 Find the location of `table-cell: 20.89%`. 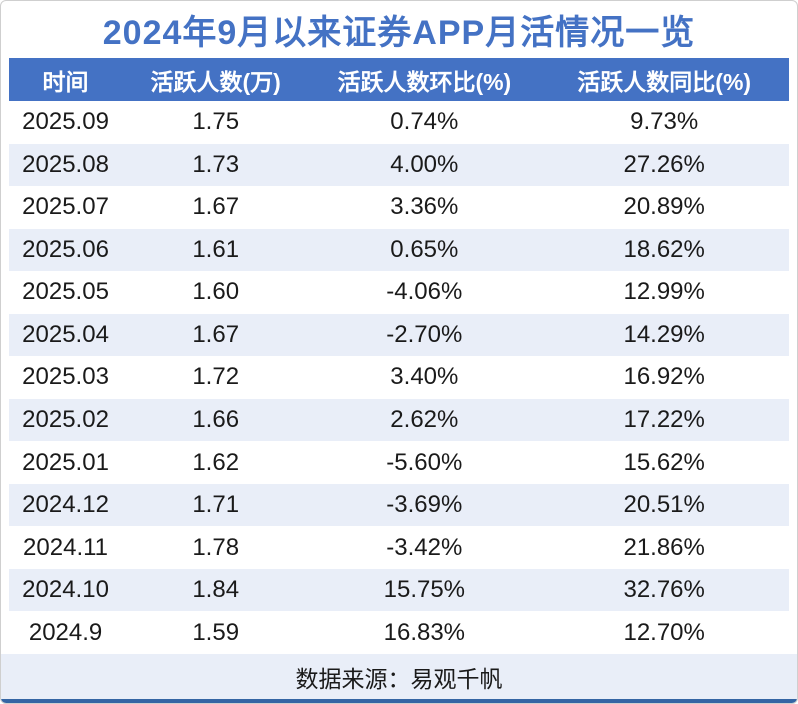

table-cell: 20.89% is located at coordinates (664, 207).